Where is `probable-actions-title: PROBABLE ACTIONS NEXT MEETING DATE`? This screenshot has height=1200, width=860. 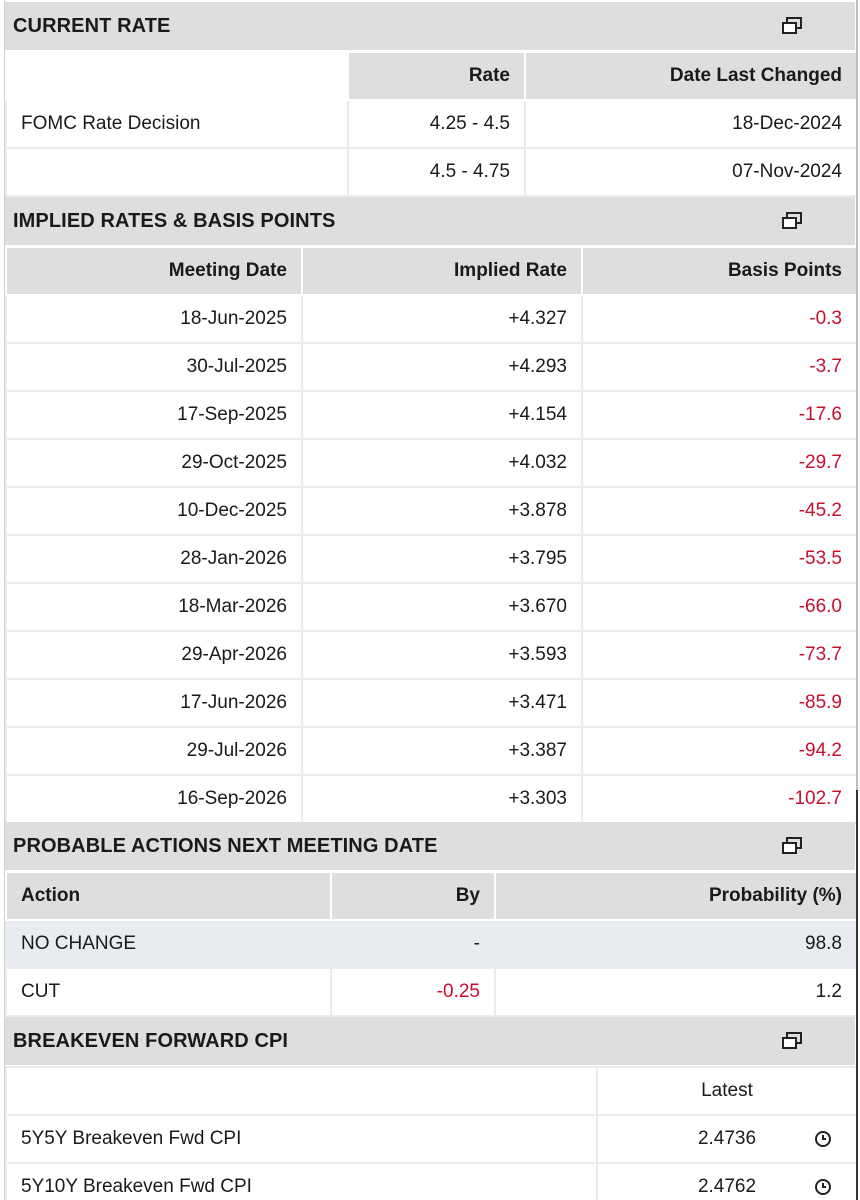 probable-actions-title: PROBABLE ACTIONS NEXT MEETING DATE is located at coordinates (225, 845).